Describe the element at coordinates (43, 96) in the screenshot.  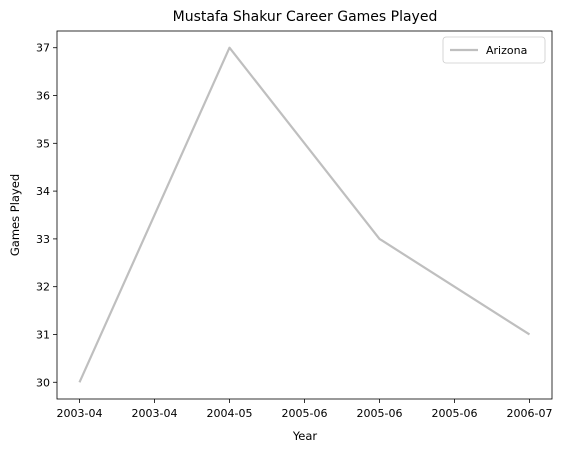
I see `y-tick-label: 36` at that location.